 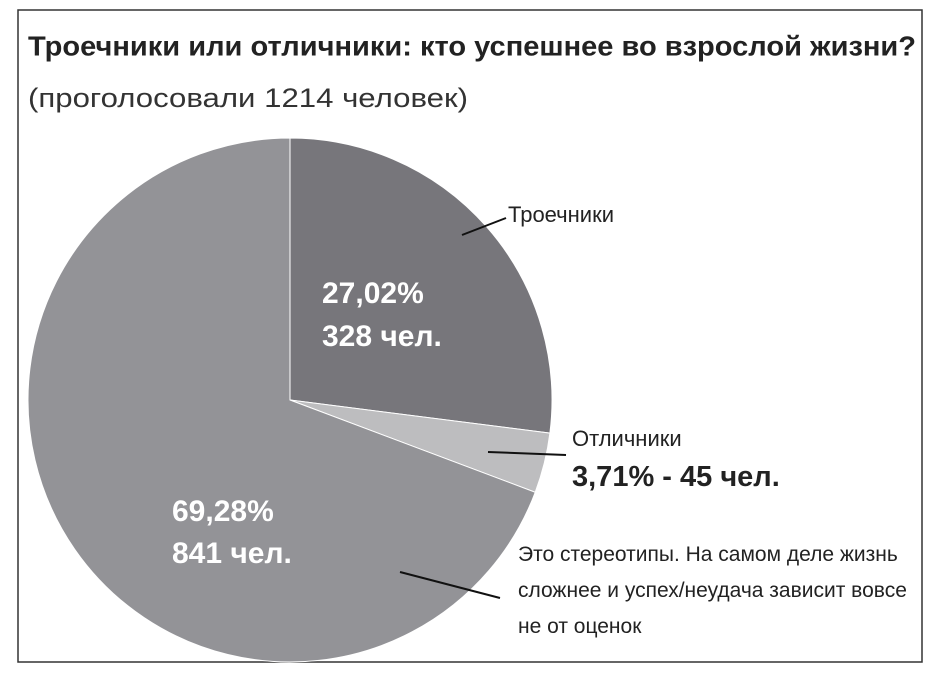 What do you see at coordinates (373, 293) in the screenshot?
I see `value-label: 27,02%` at bounding box center [373, 293].